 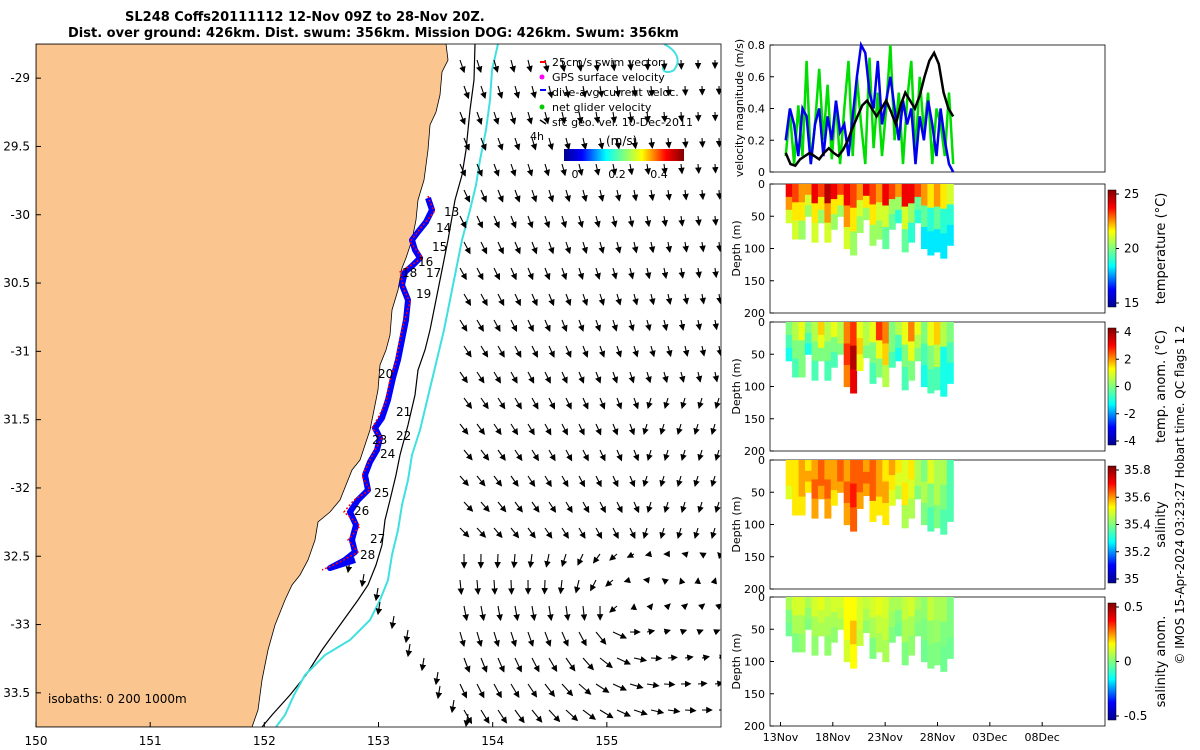 I want to click on map-ytick-label: -33, so click(x=20, y=625).